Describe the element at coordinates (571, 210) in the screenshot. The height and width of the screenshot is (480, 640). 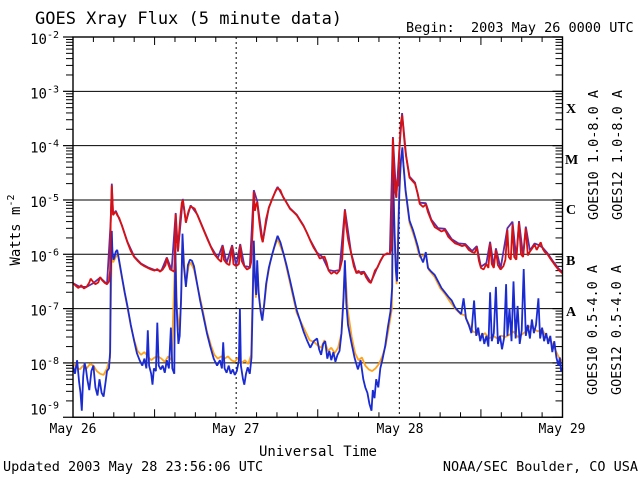
I see `flare-class-c-label: C` at that location.